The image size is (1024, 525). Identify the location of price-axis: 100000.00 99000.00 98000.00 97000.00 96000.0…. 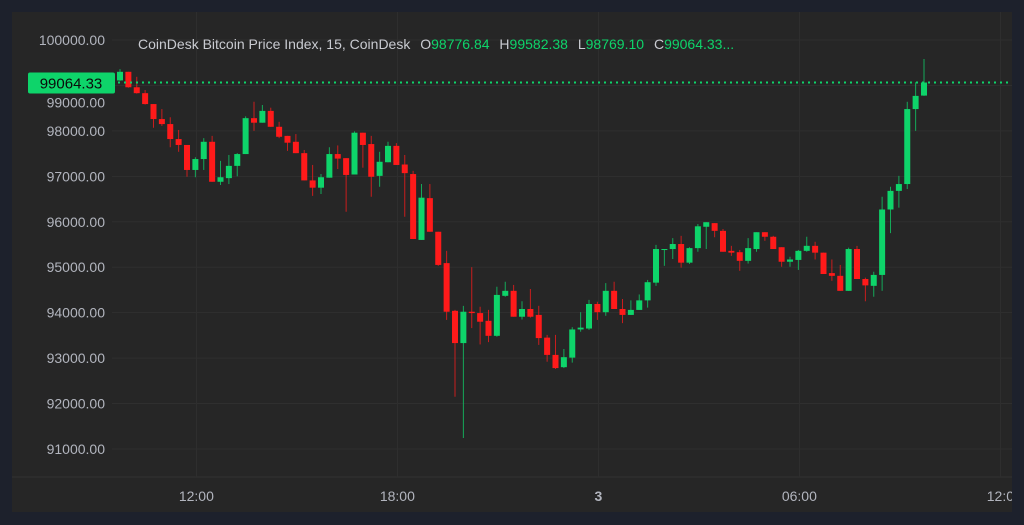
(72, 244).